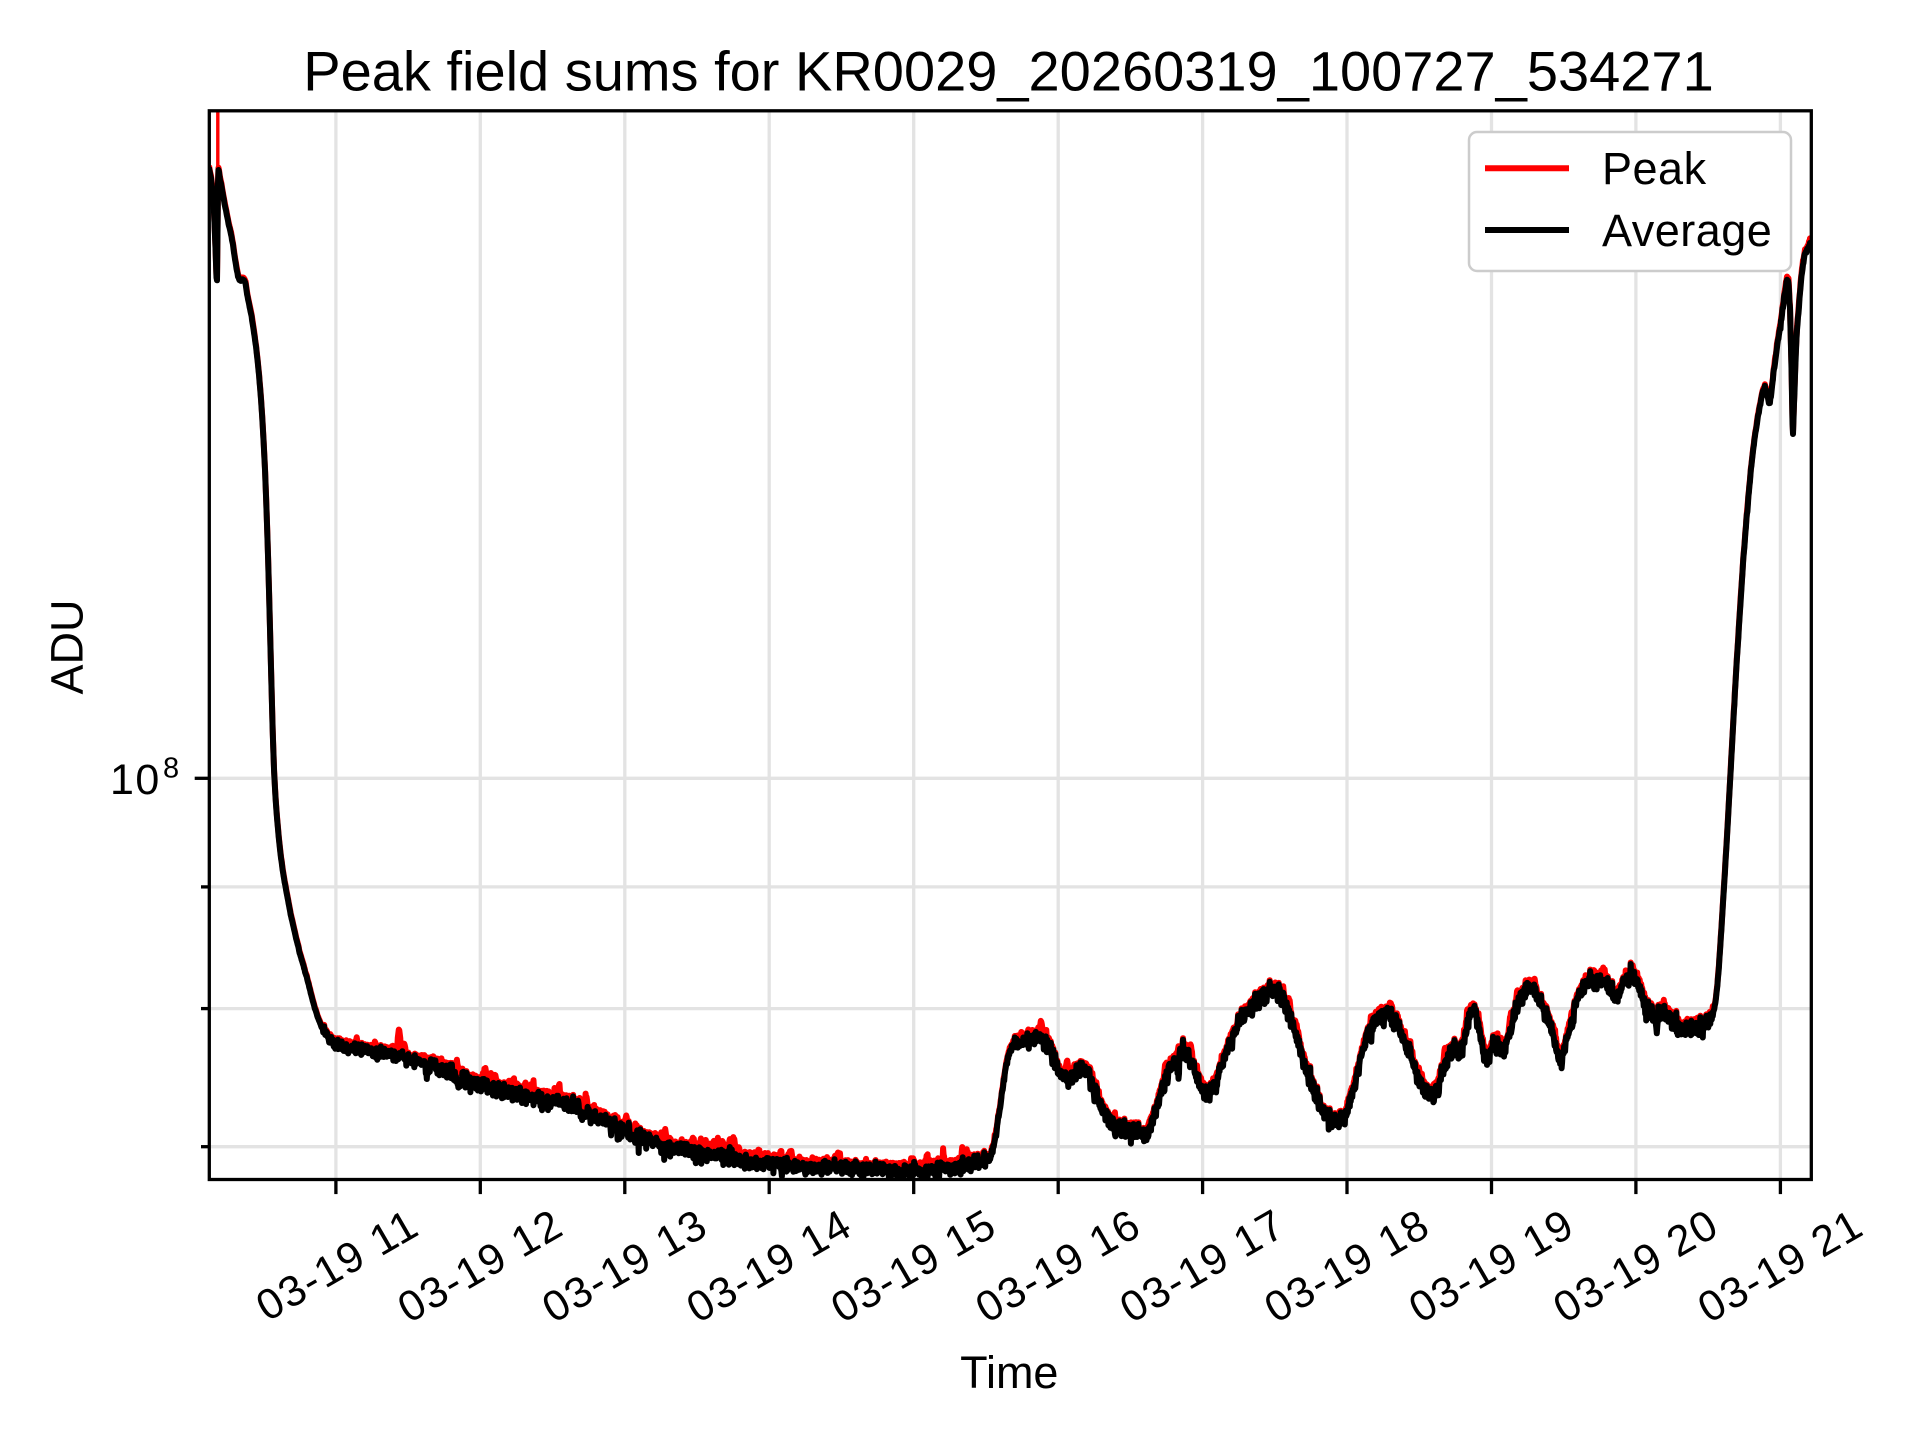 Image resolution: width=1920 pixels, height=1440 pixels. I want to click on svg-text: ADU, so click(67, 646).